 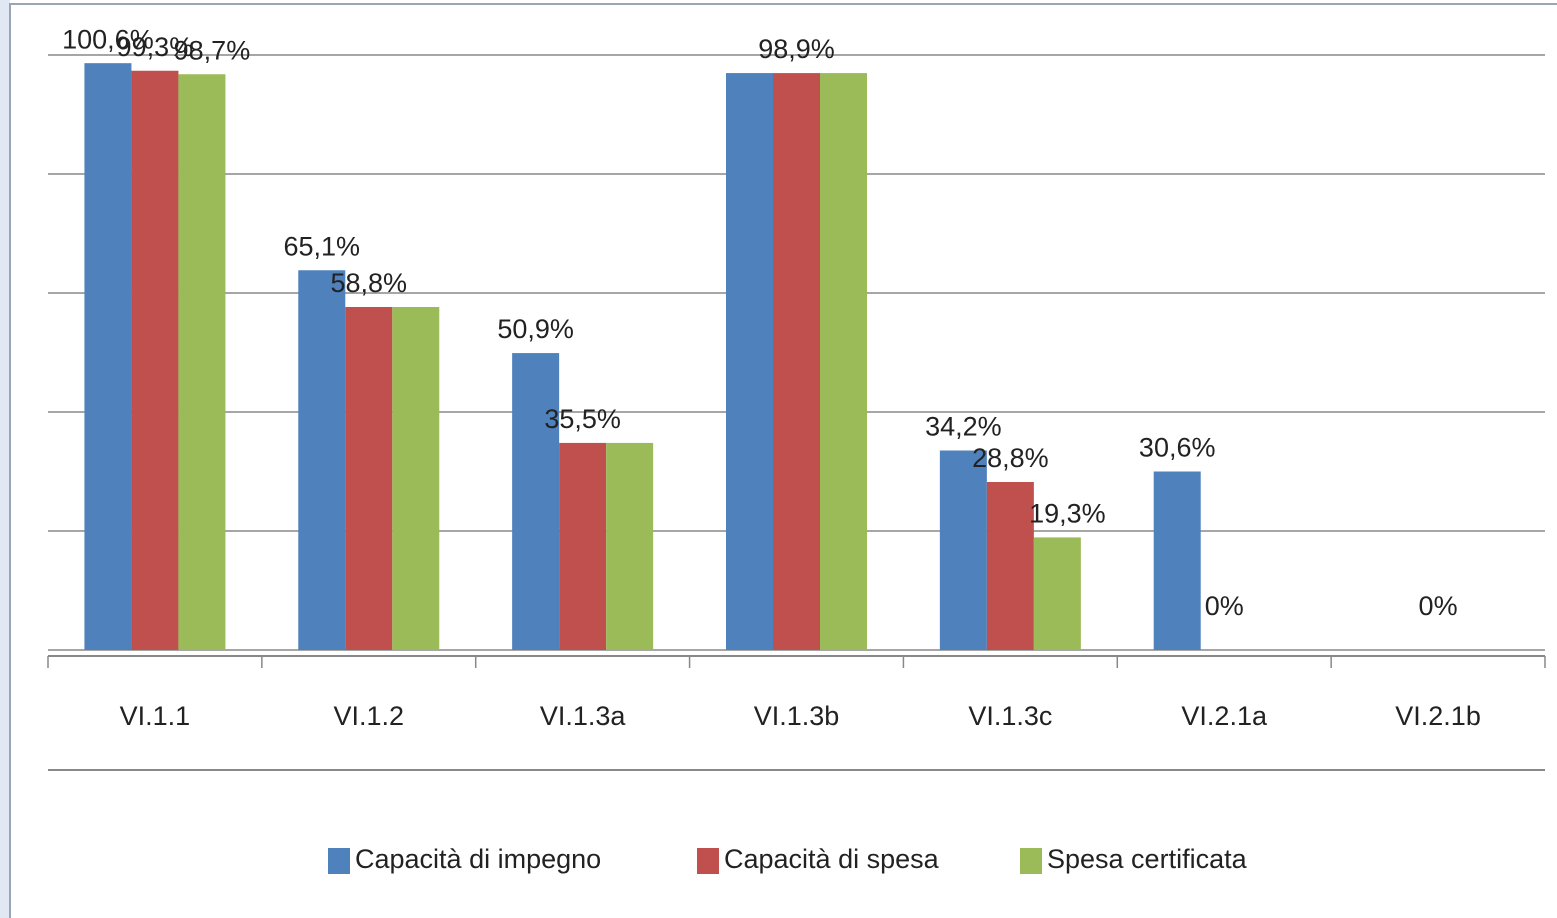 I want to click on x-tick-label: VI.2.1a, so click(x=1224, y=716).